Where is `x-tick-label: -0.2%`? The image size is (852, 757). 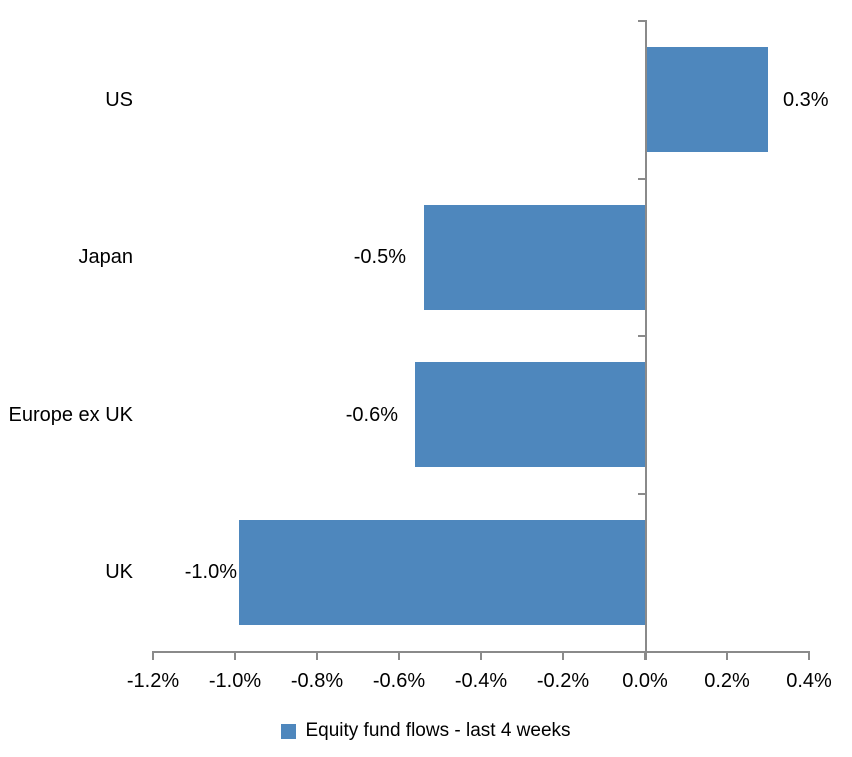
x-tick-label: -0.2% is located at coordinates (563, 681).